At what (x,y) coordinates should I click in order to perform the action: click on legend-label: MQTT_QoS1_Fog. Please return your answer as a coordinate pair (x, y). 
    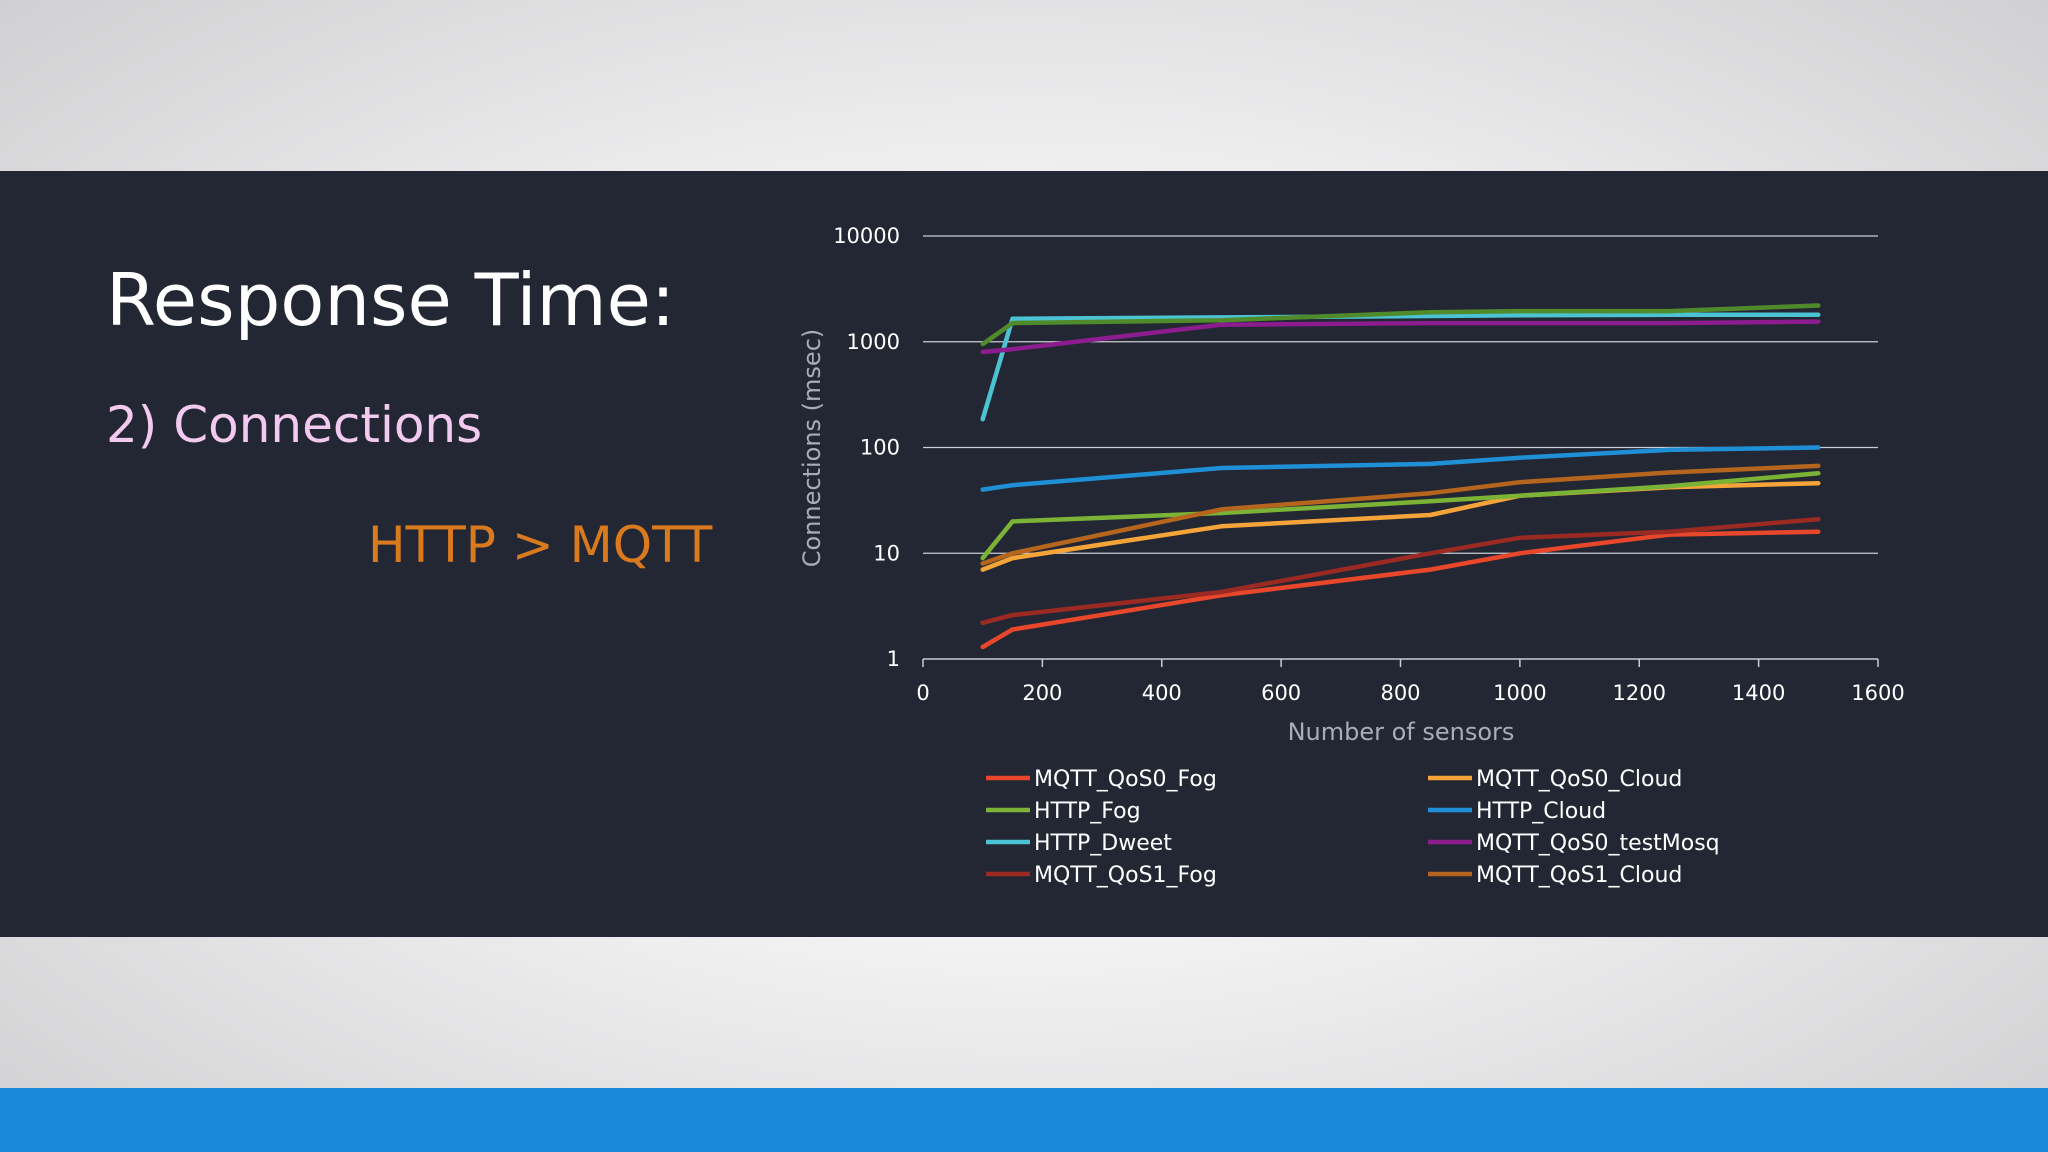
    Looking at the image, I should click on (1125, 875).